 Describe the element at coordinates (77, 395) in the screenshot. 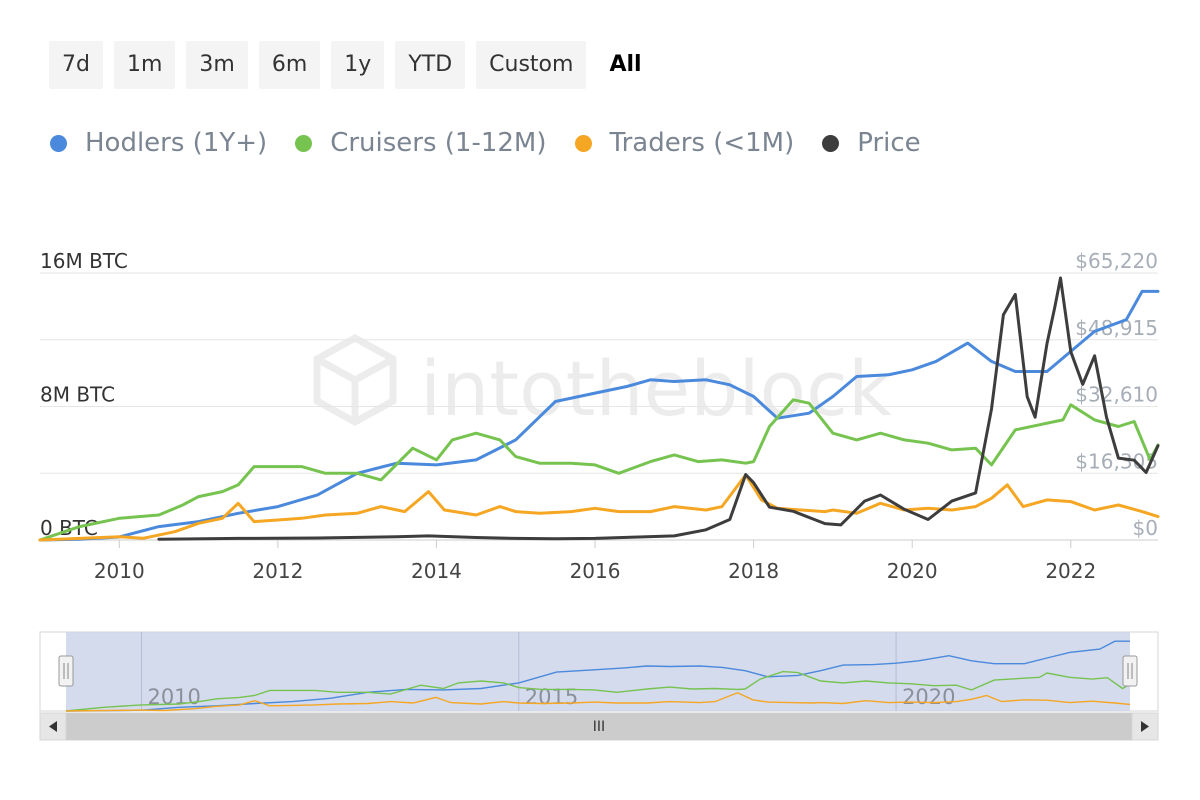

I see `y-left-tick-label: 8M BTC` at that location.